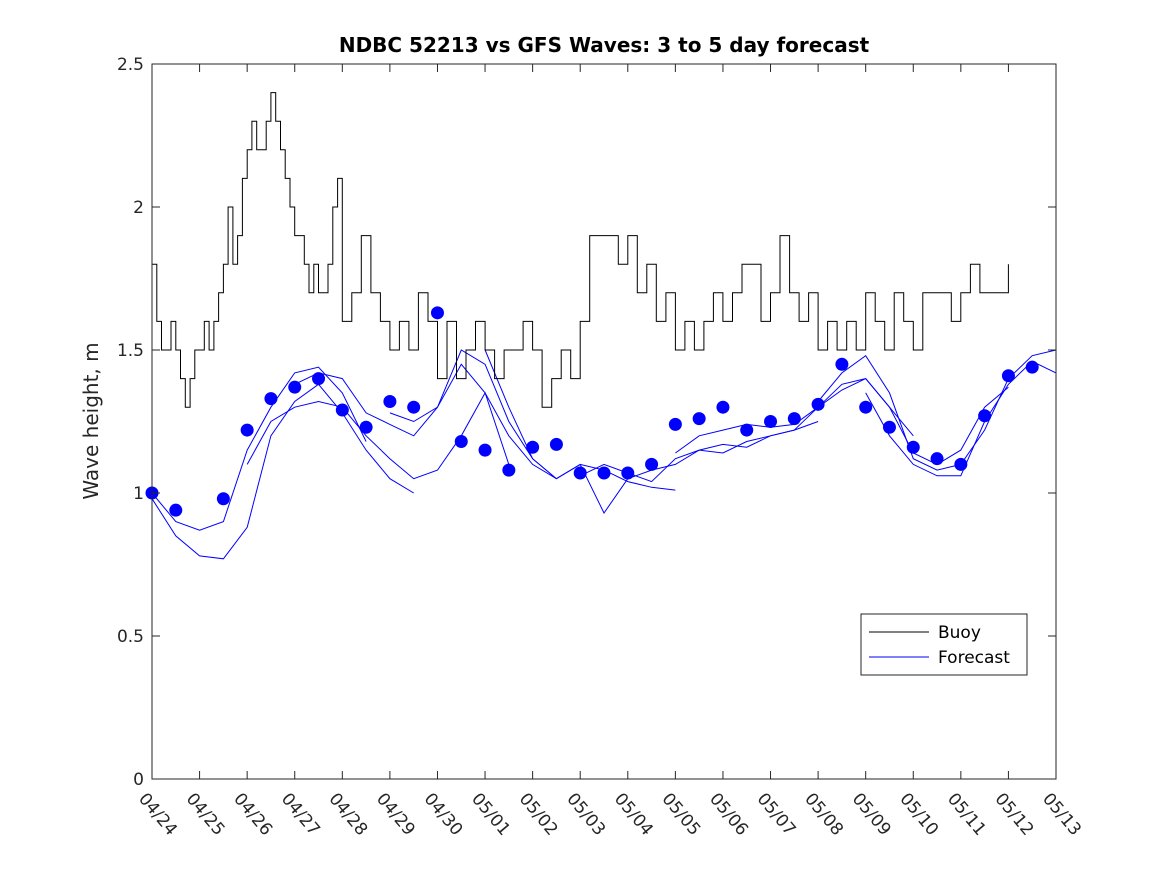 Image resolution: width=1167 pixels, height=875 pixels. Describe the element at coordinates (823, 814) in the screenshot. I see `x-tick-label: 05/08` at that location.